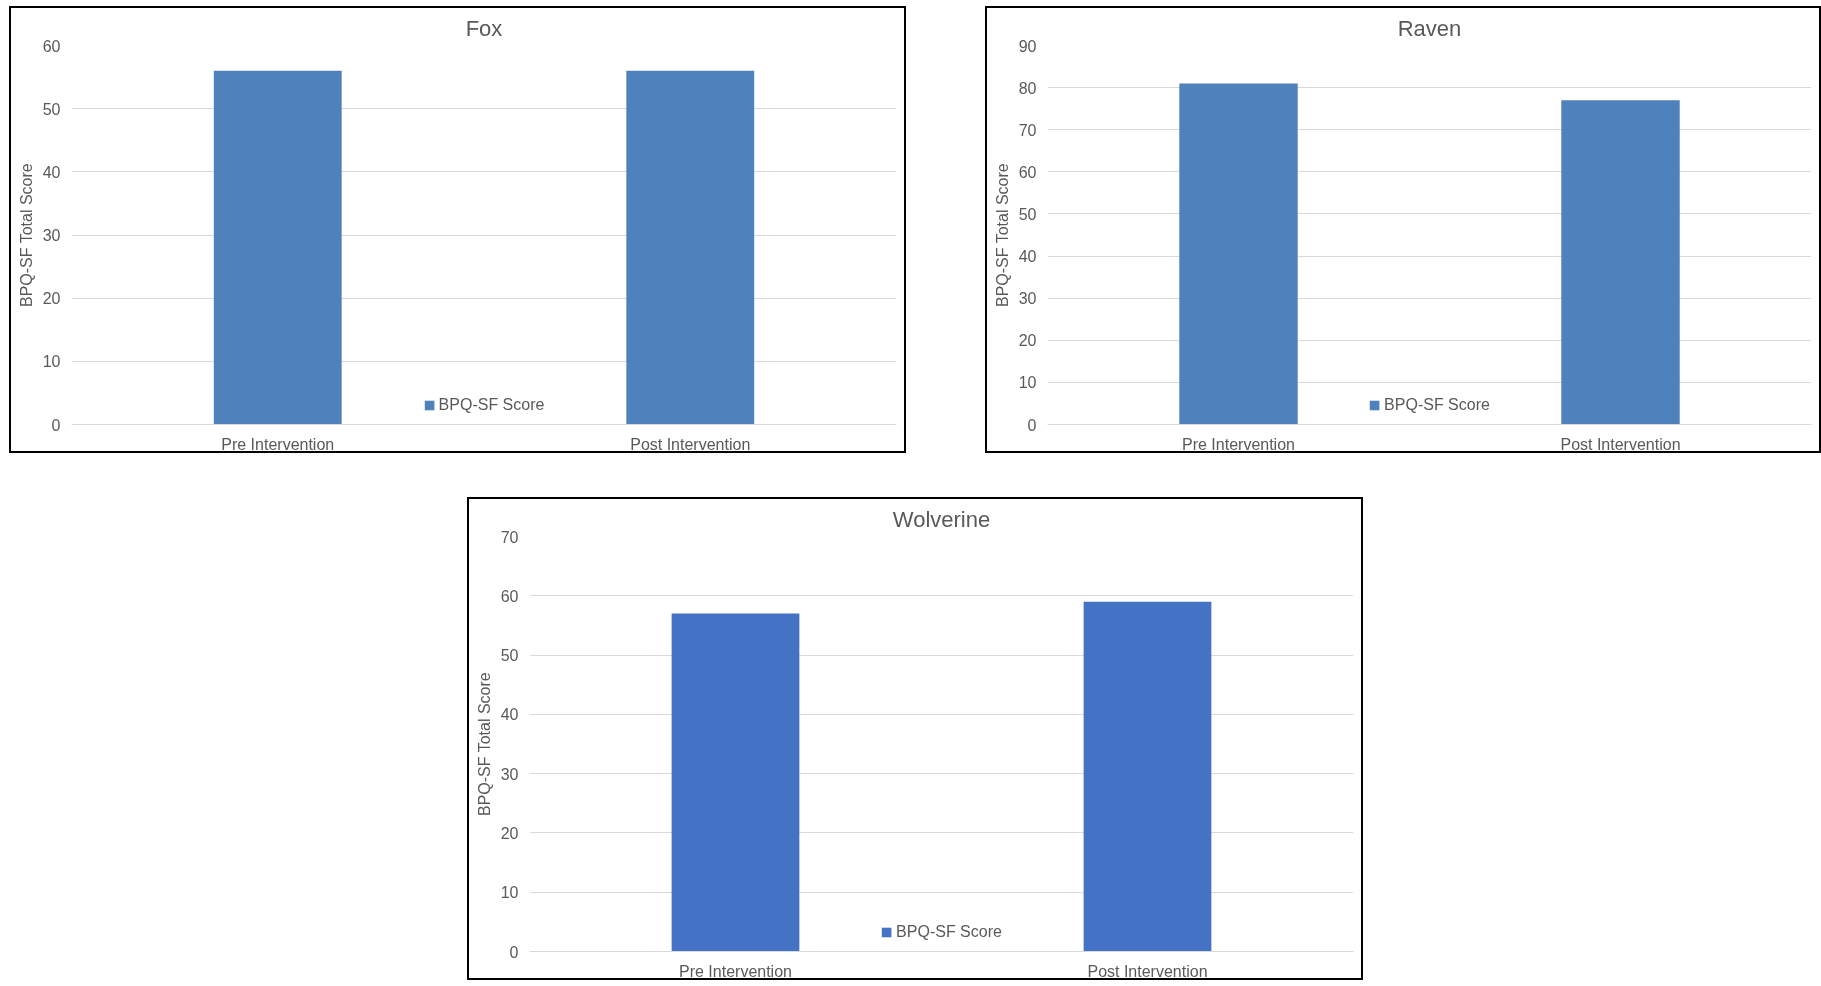 The height and width of the screenshot is (986, 1821). What do you see at coordinates (1429, 28) in the screenshot?
I see `chart-title: Raven` at bounding box center [1429, 28].